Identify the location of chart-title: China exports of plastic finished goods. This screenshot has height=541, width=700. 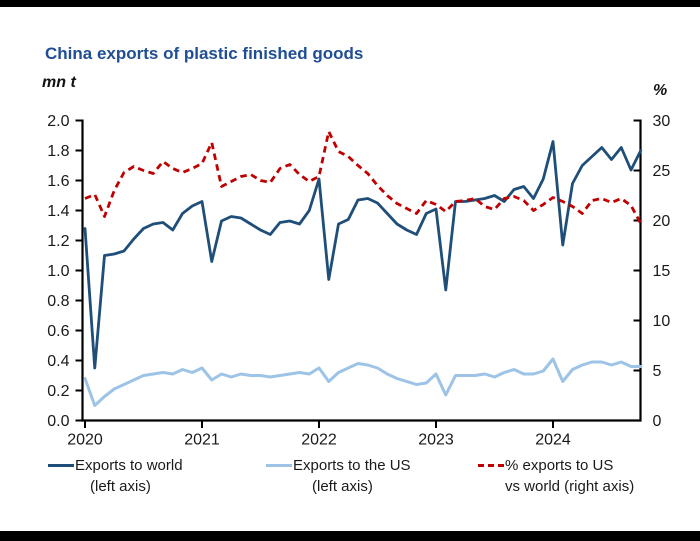
(204, 53).